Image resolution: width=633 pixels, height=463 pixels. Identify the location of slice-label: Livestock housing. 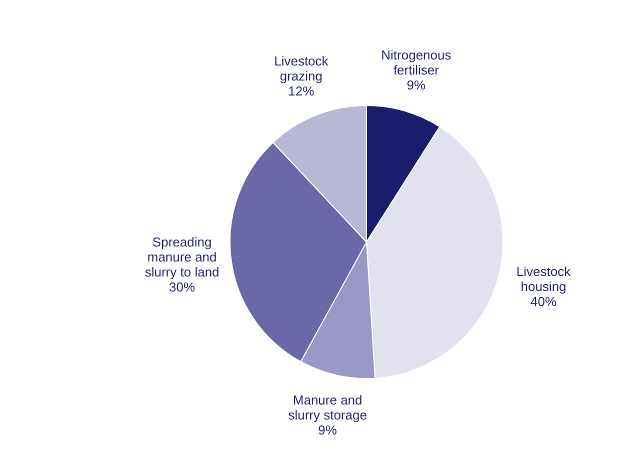
(544, 279).